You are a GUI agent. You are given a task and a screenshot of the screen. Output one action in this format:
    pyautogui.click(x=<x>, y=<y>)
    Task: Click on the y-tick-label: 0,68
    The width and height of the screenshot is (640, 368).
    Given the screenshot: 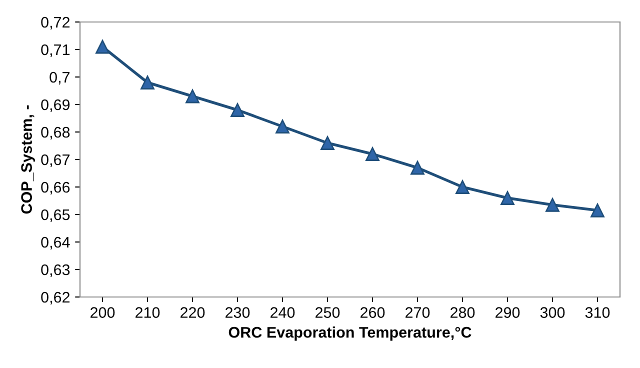 What is the action you would take?
    pyautogui.click(x=55, y=133)
    